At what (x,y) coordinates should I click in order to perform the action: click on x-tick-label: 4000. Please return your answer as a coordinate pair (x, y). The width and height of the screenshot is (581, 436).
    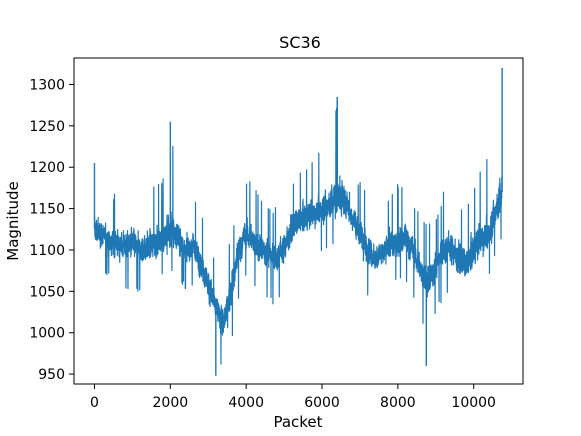
    Looking at the image, I should click on (246, 403).